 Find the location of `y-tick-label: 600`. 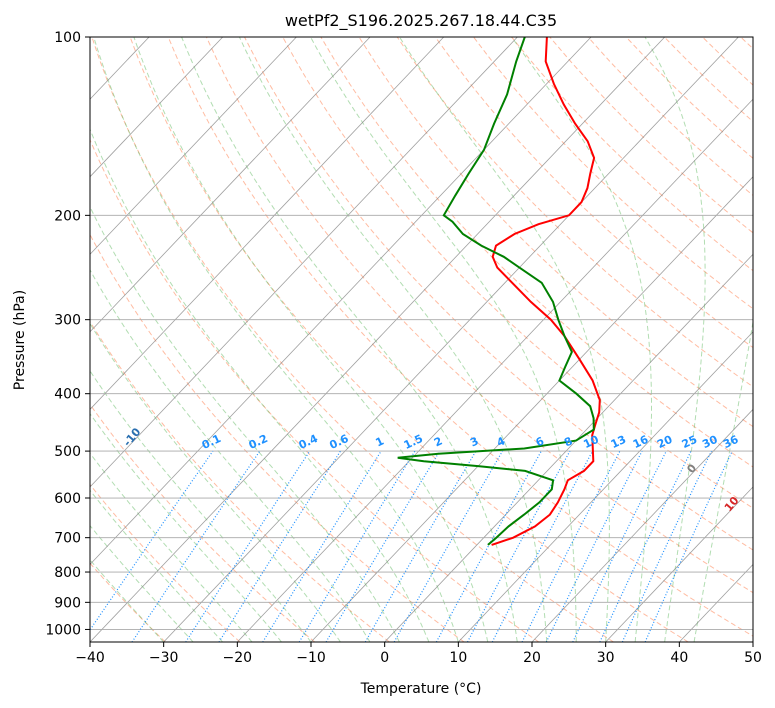

y-tick-label: 600 is located at coordinates (67, 499).